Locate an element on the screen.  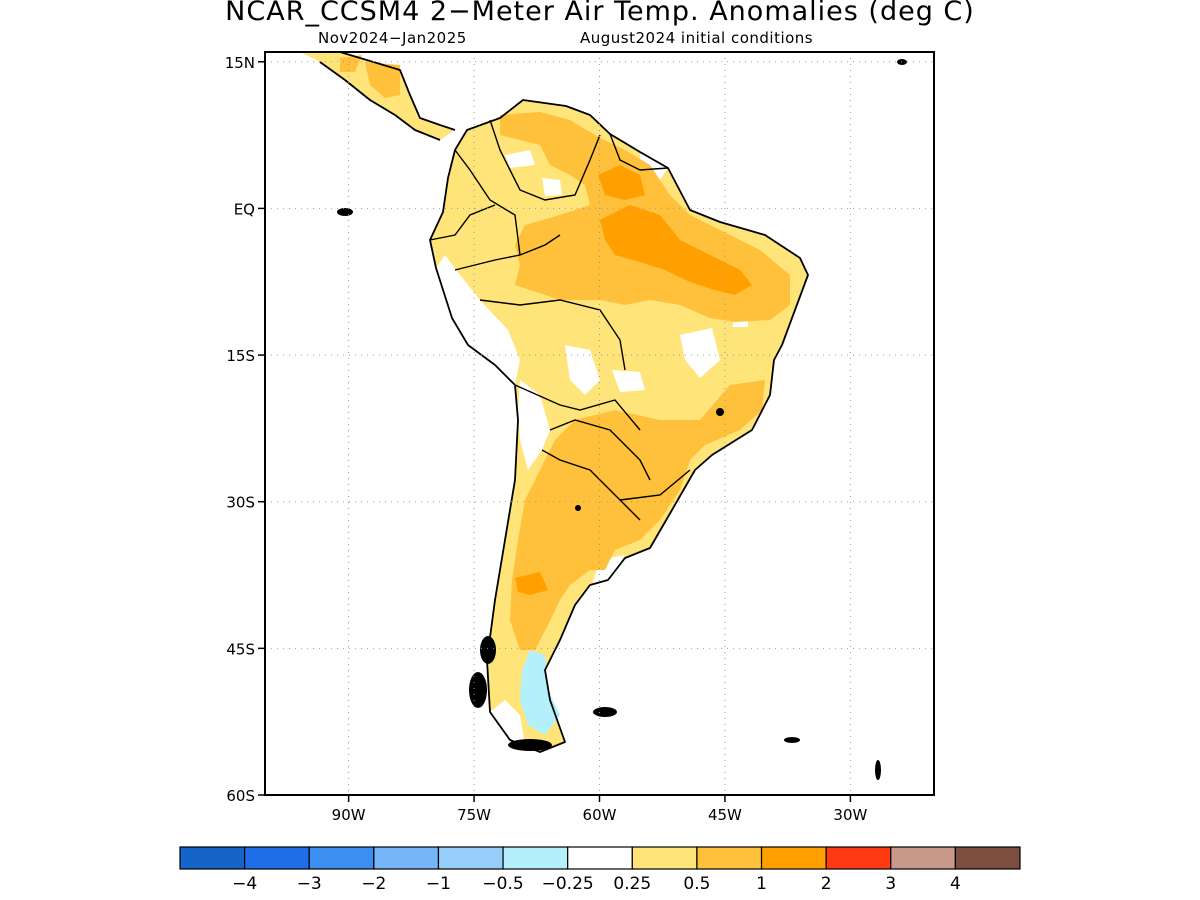
lon-label: 90W is located at coordinates (349, 815).